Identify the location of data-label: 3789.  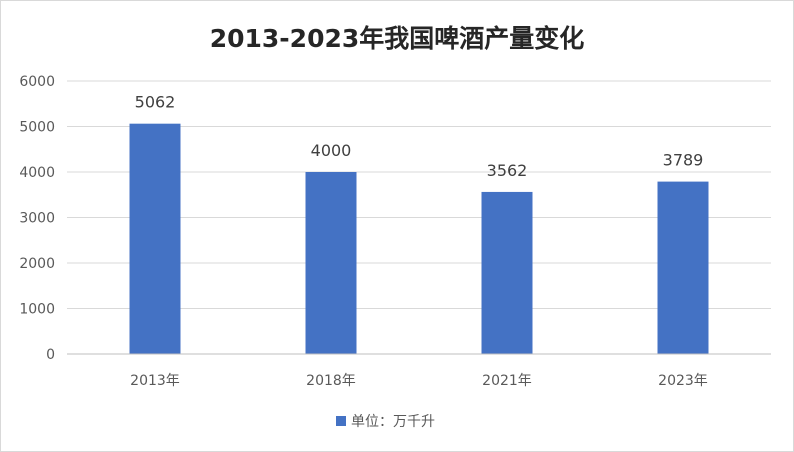
(683, 160).